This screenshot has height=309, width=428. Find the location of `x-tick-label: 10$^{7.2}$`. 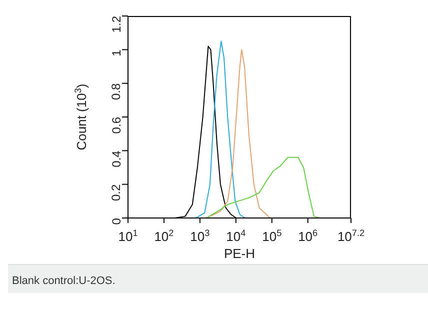

x-tick-label: 10$^{7.2}$ is located at coordinates (351, 236).